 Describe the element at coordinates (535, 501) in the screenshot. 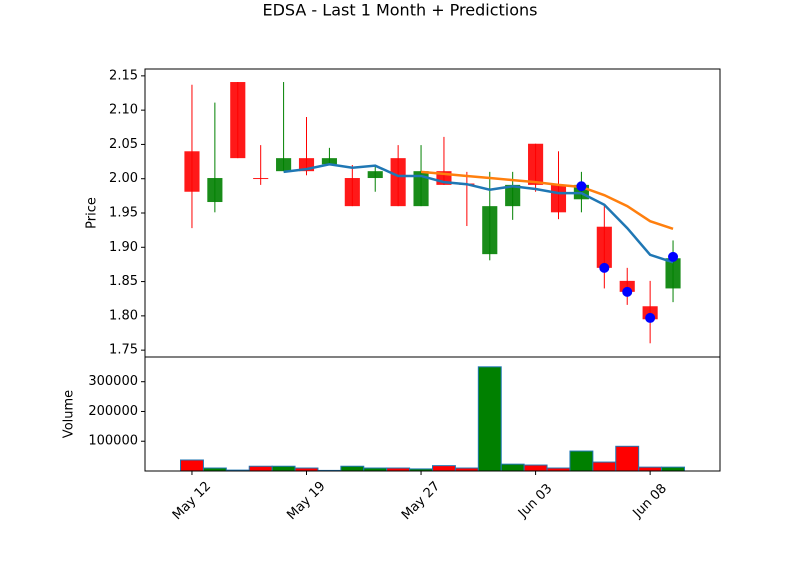

I see `x-tick-label: Jun 03` at that location.